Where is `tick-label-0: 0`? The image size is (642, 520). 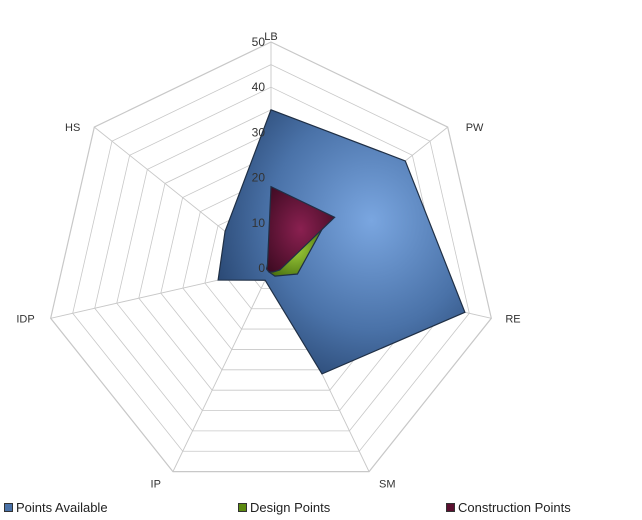 tick-label-0: 0 is located at coordinates (261, 268).